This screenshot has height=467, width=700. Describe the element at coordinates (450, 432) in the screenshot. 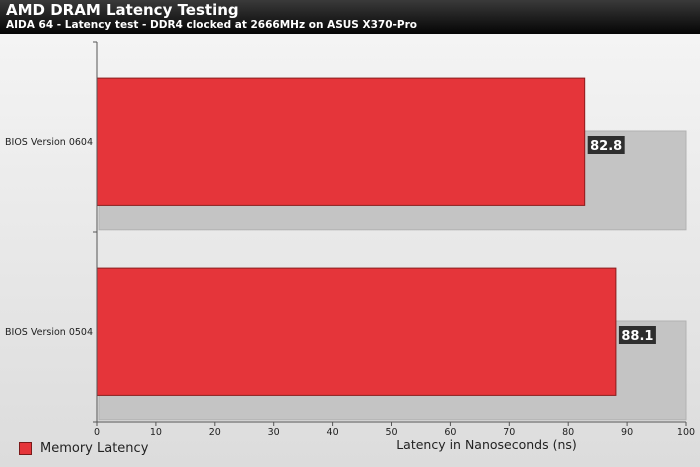

I see `x-tick-label: 60` at that location.